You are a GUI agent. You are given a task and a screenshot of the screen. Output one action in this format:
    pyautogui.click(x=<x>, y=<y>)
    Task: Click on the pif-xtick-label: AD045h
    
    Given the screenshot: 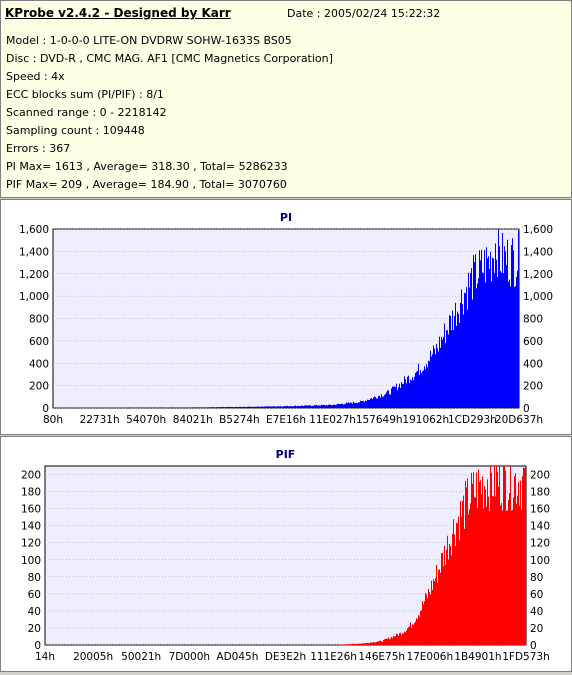 What is the action you would take?
    pyautogui.click(x=237, y=657)
    